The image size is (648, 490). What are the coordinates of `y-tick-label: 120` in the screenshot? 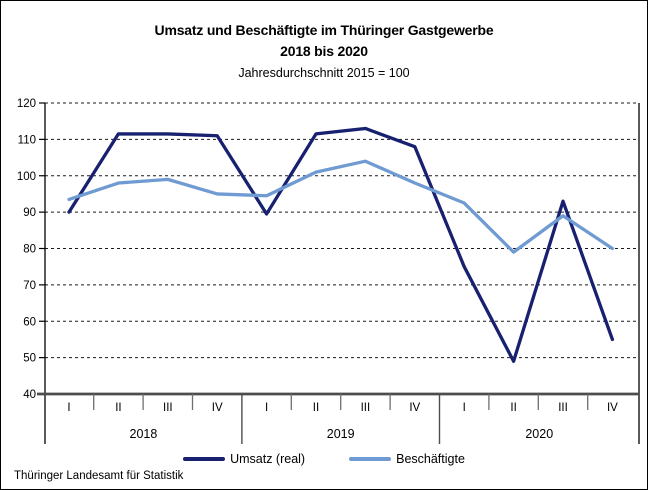 It's located at (26, 104).